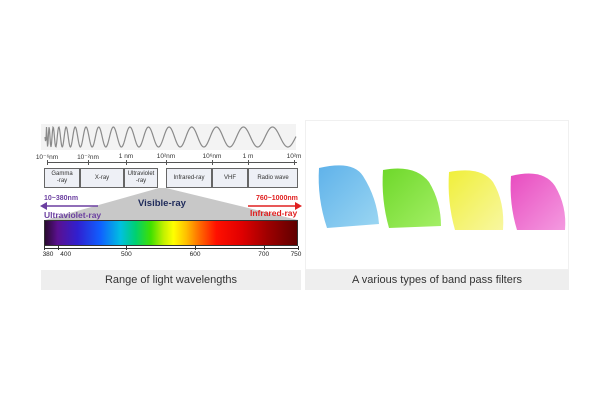 The image size is (612, 408). What do you see at coordinates (172, 162) in the screenshot?
I see `scale-line` at bounding box center [172, 162].